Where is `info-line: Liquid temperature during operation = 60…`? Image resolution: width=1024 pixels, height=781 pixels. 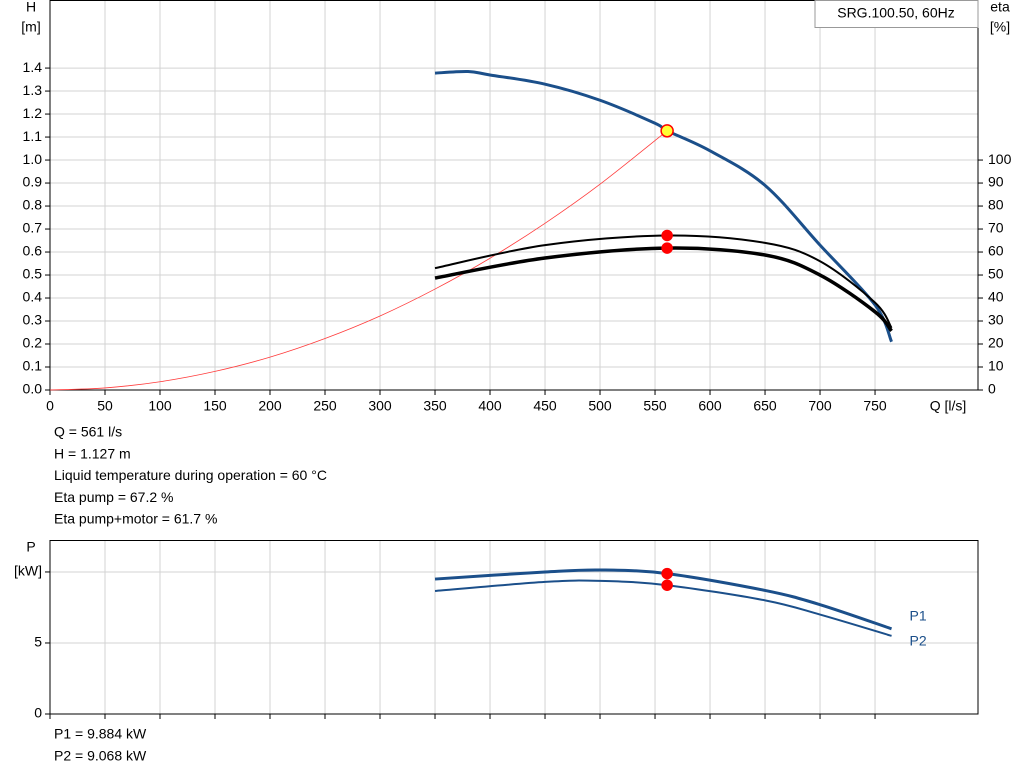
info-line: Liquid temperature during operation = 60… is located at coordinates (190, 475).